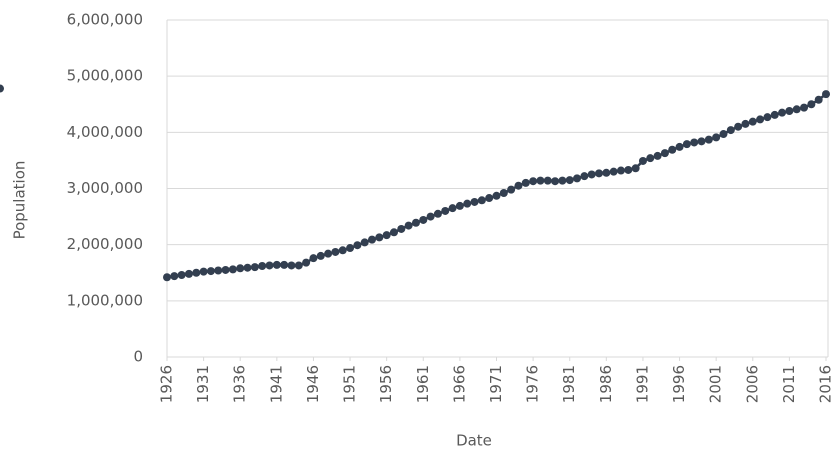 This screenshot has height=462, width=838. I want to click on y-tick-label: 3,000,000, so click(105, 188).